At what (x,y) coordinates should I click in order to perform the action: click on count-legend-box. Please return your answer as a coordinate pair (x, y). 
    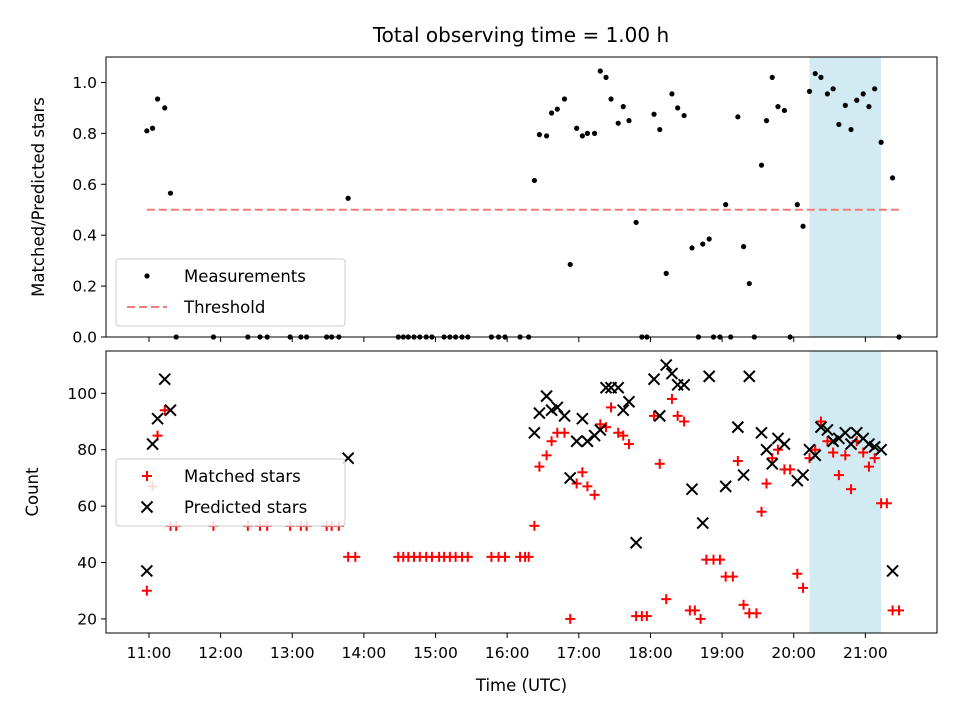
    Looking at the image, I should click on (230, 492).